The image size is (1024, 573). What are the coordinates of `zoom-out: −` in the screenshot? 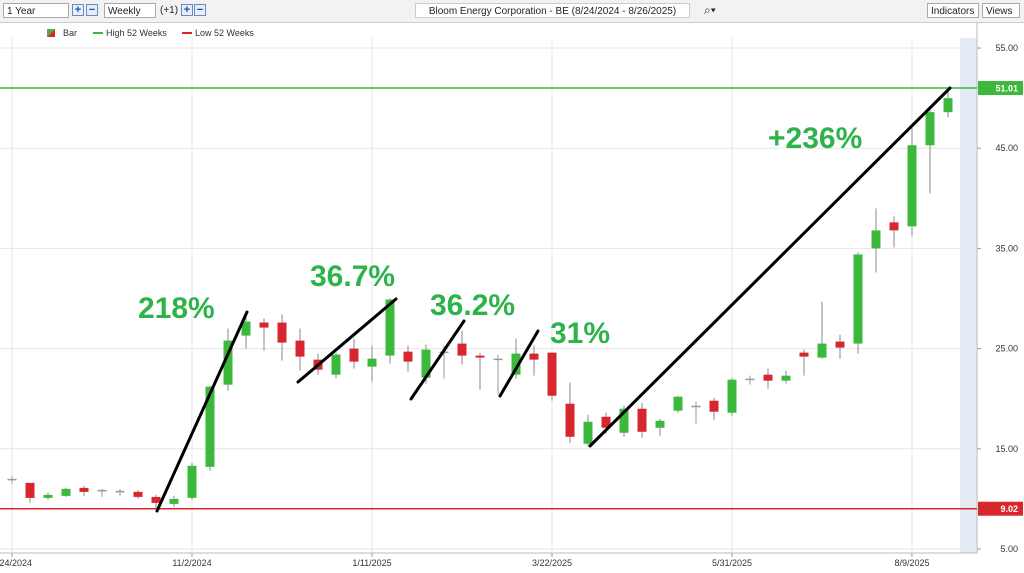 It's located at (92, 10).